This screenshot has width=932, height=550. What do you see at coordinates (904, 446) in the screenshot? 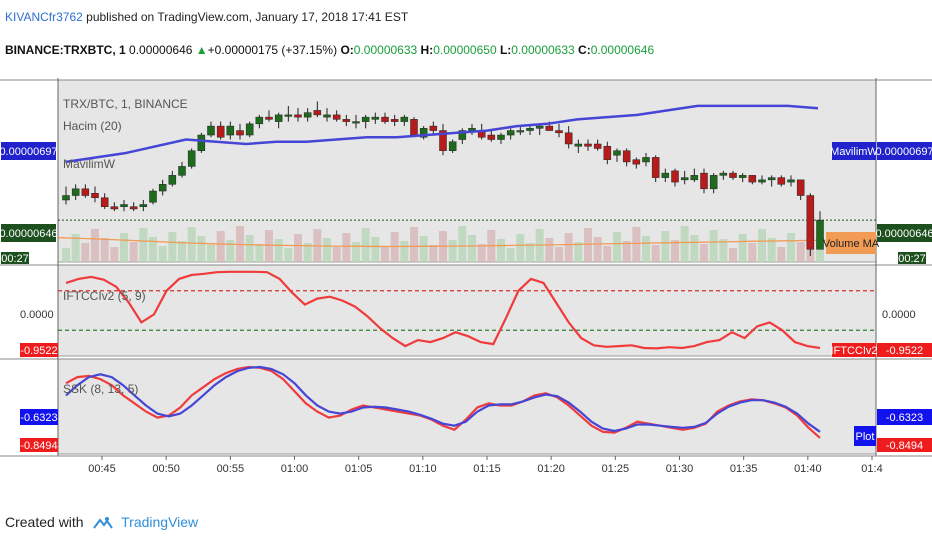
I see `right-ssk-red-label-text: -0.8494` at bounding box center [904, 446].